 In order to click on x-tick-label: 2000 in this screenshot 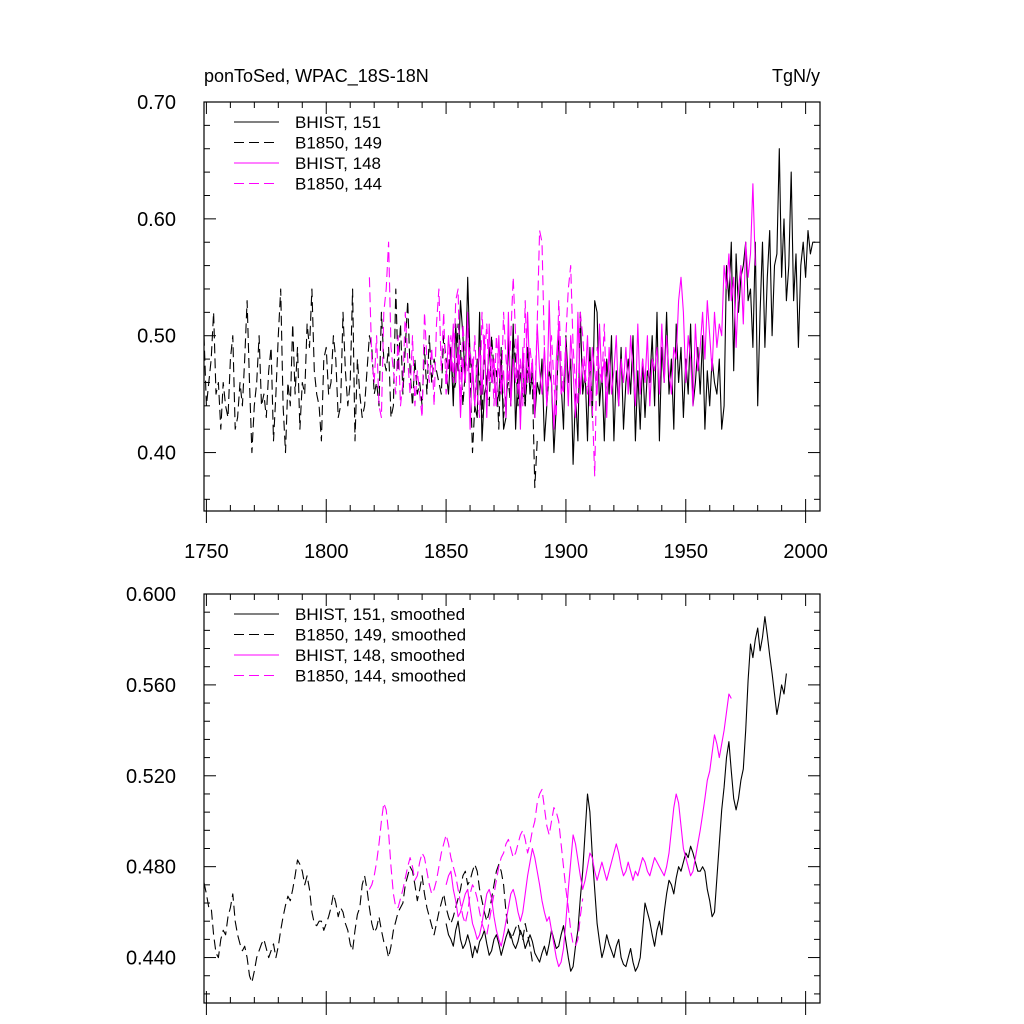, I will do `click(805, 552)`.